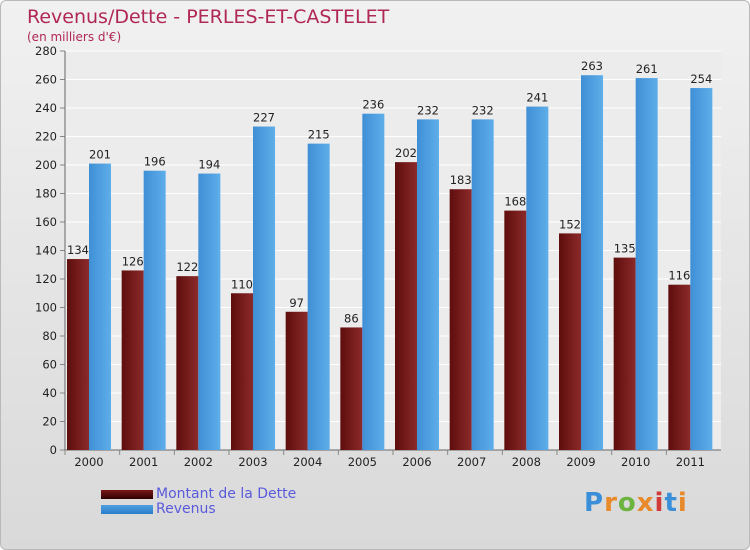 This screenshot has width=750, height=550. Describe the element at coordinates (373, 105) in the screenshot. I see `data-label-revenus: 236` at that location.